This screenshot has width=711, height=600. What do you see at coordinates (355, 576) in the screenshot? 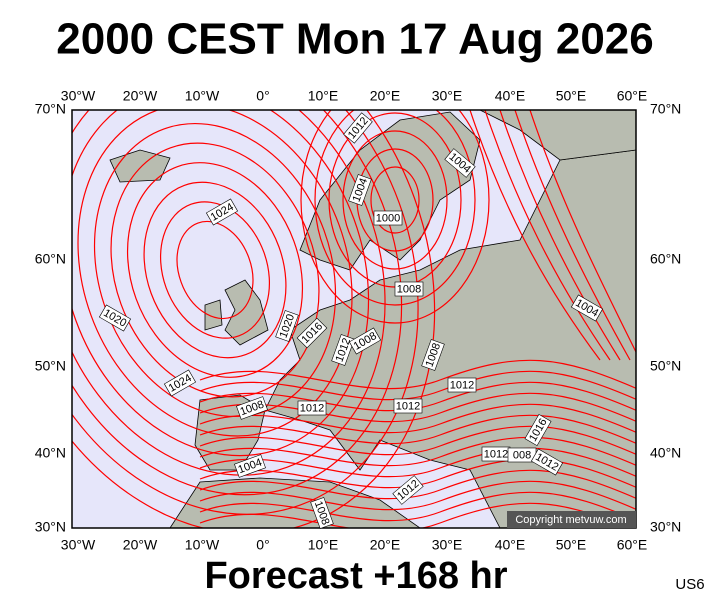
I see `footer: Forecast +168 hr` at bounding box center [355, 576].